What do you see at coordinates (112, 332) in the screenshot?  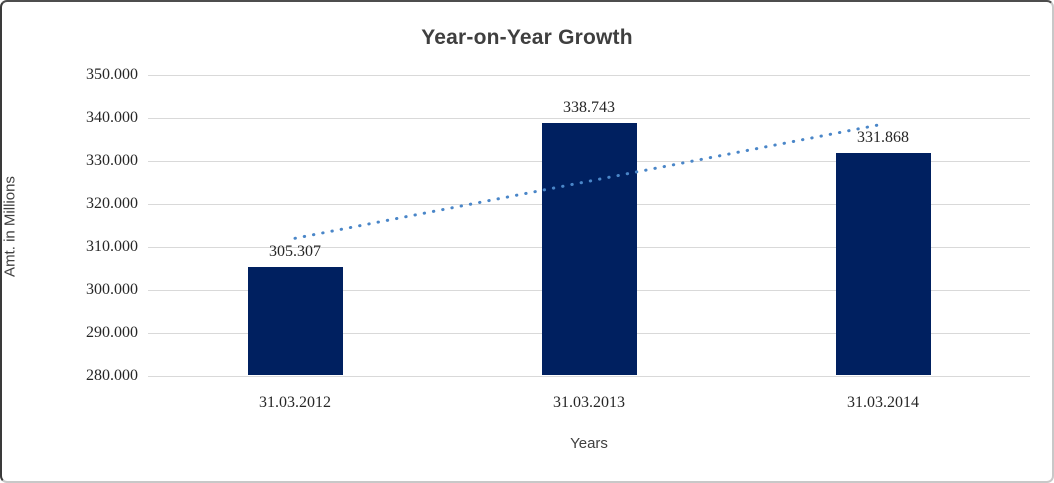 I see `y-tick-label: 290.000` at bounding box center [112, 332].